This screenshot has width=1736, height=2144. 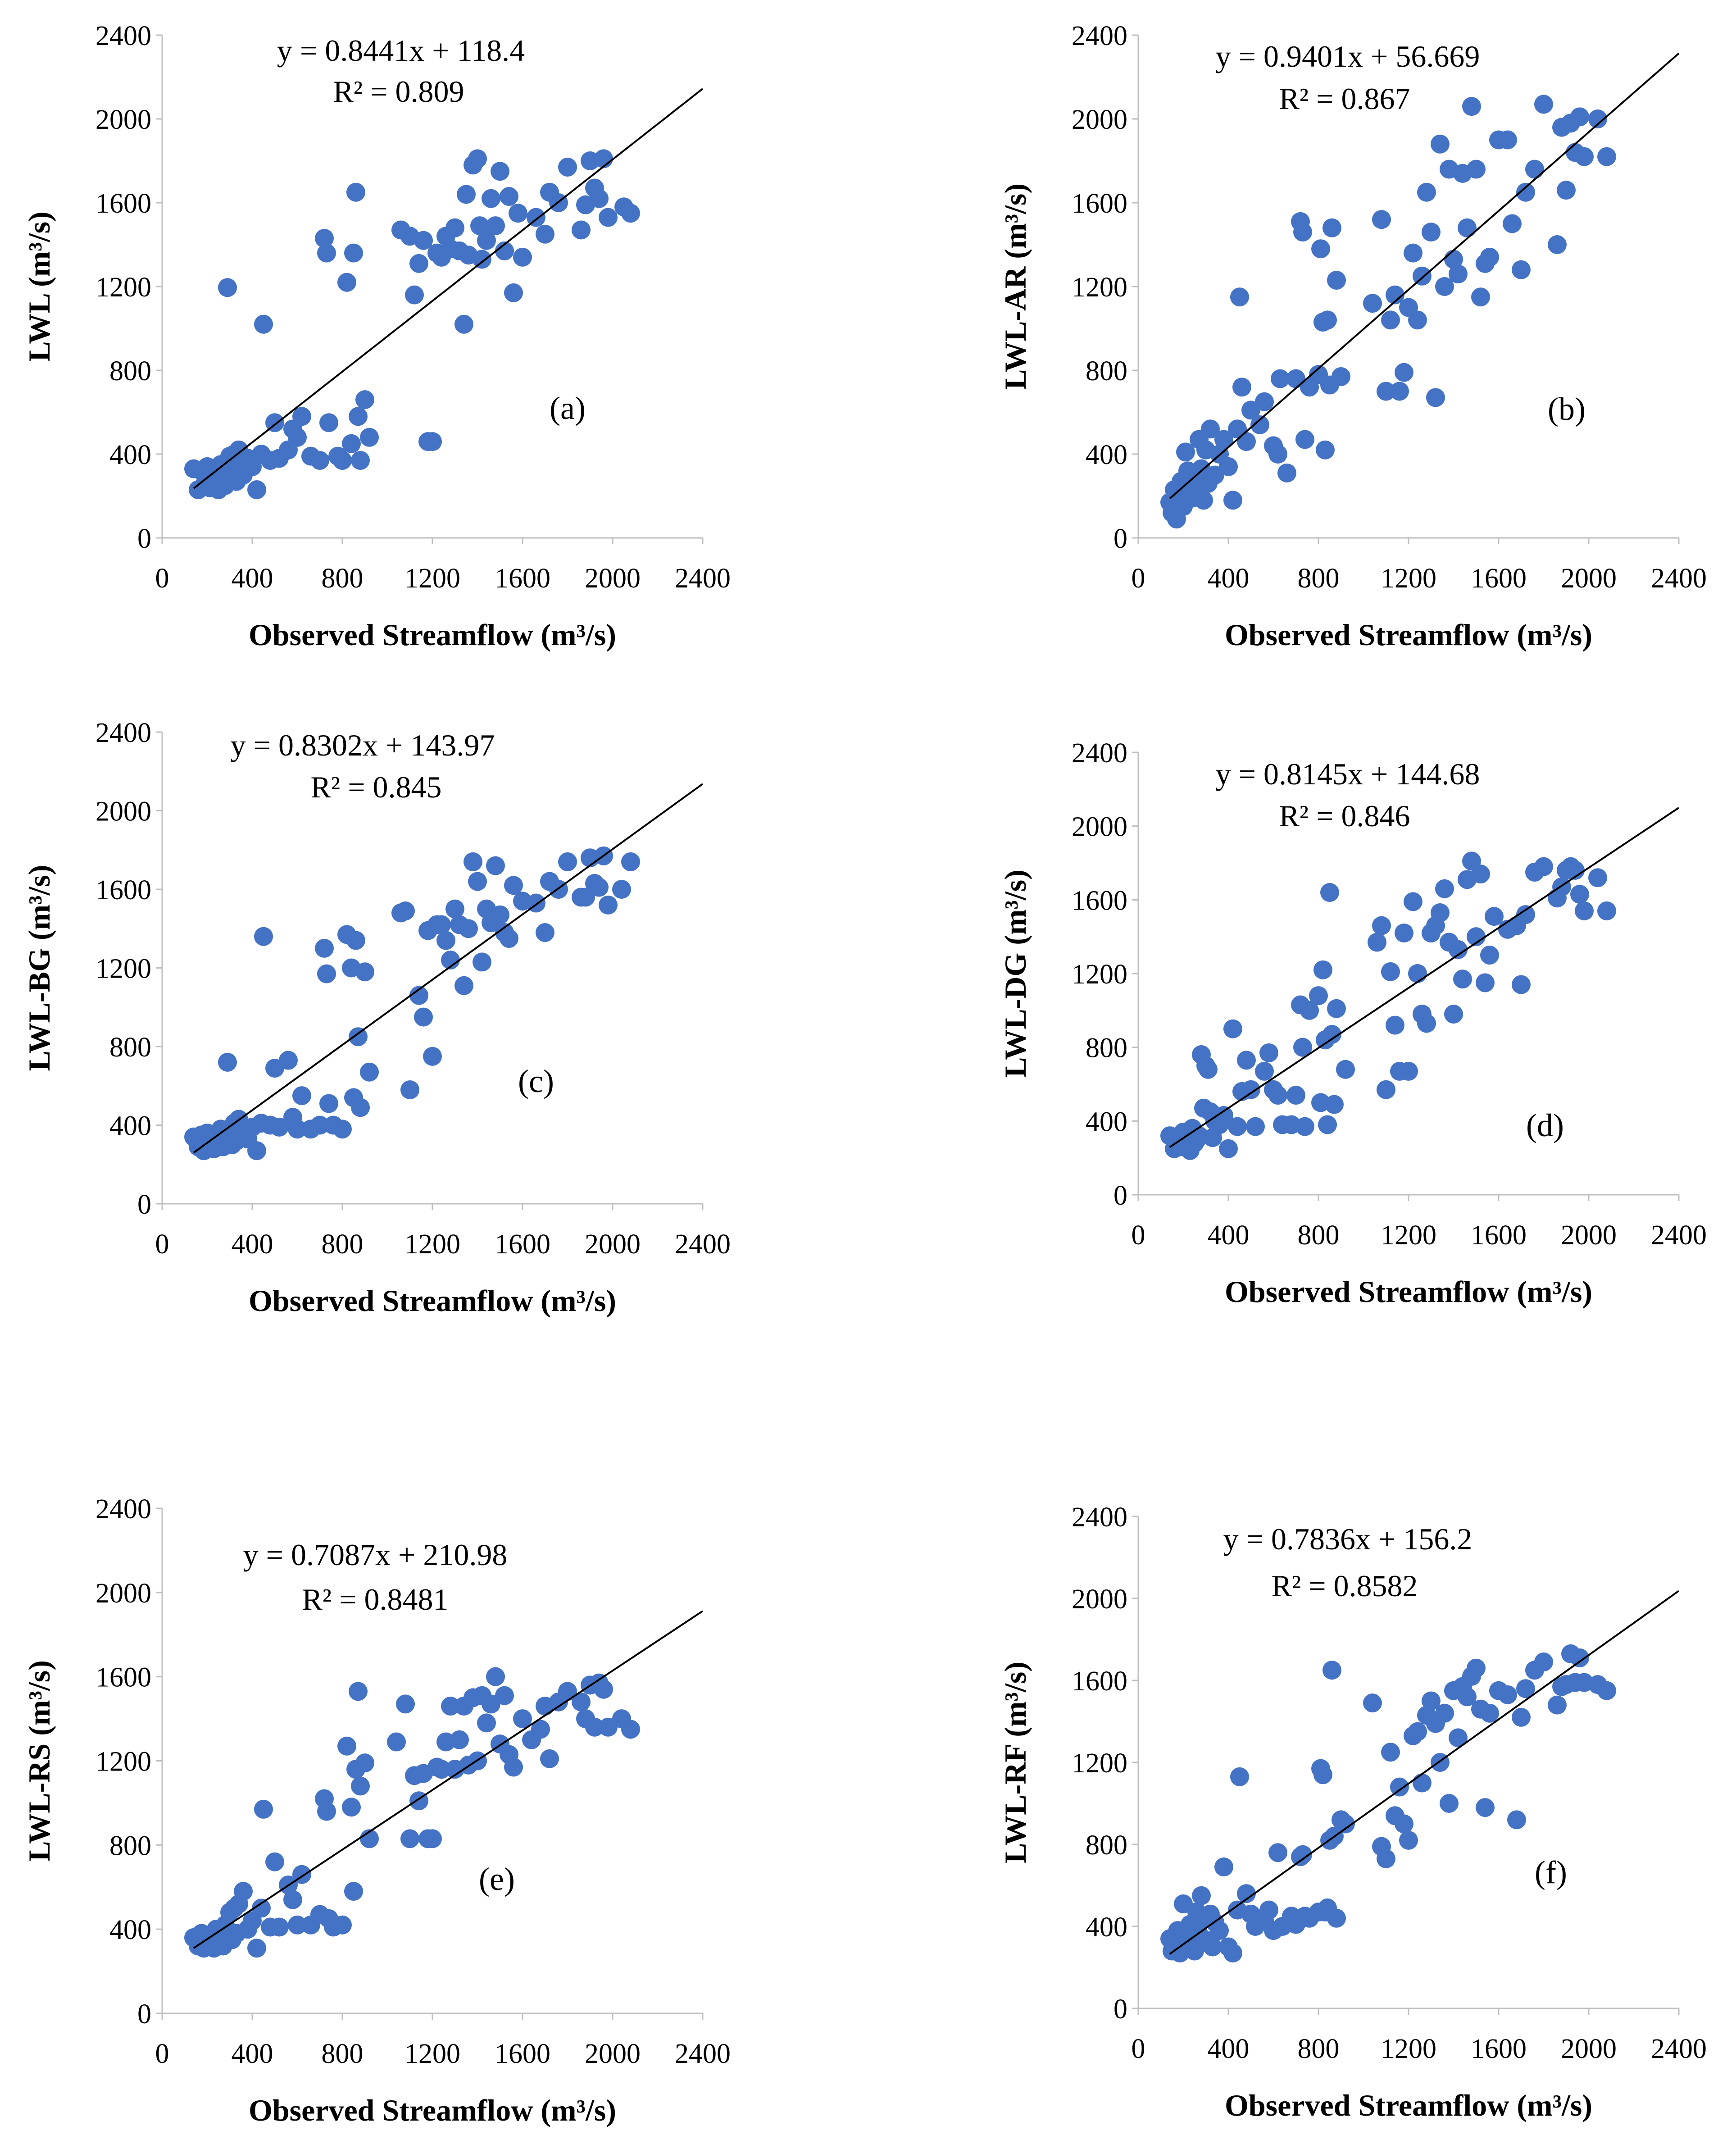 I want to click on y-tick-label: 2000, so click(x=1099, y=1599).